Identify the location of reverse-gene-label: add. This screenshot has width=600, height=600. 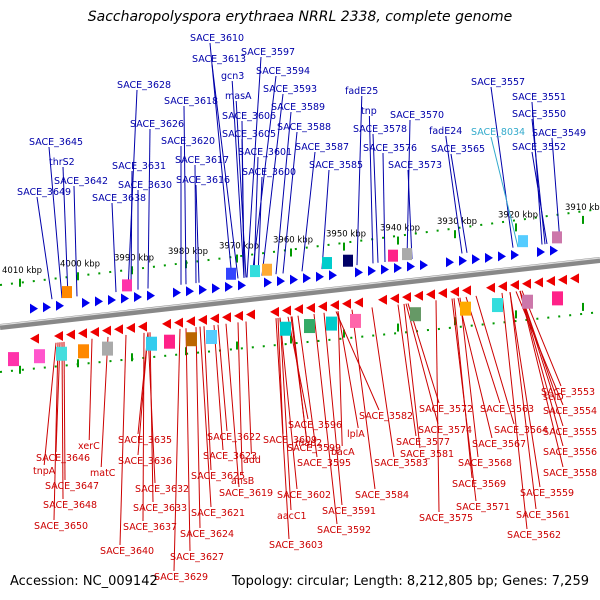
(252, 460).